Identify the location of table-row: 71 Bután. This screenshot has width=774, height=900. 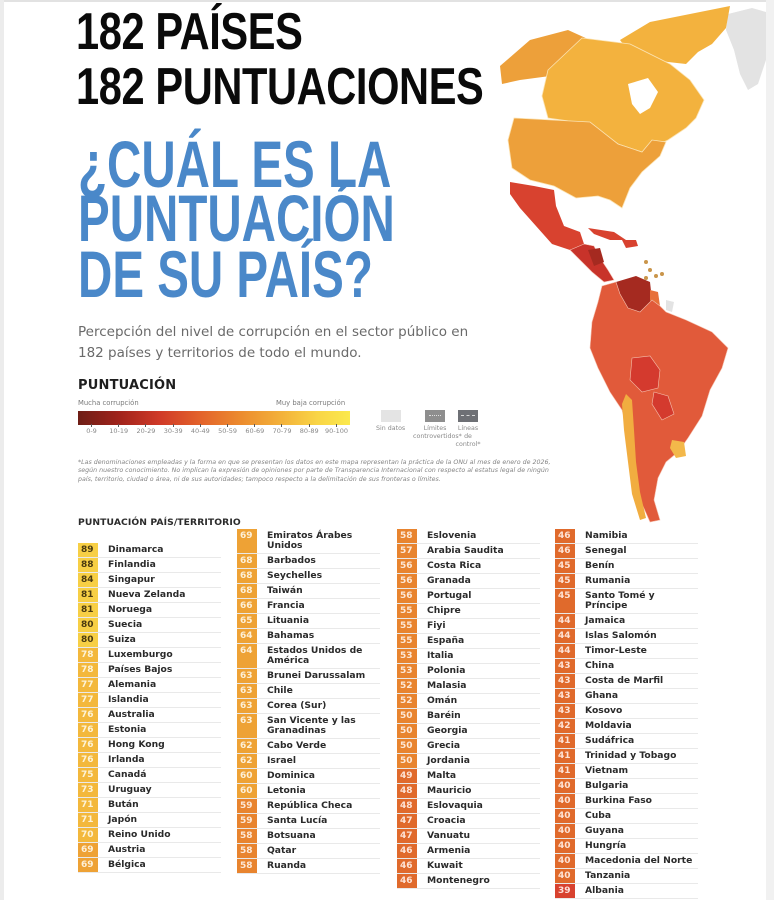
(149, 805).